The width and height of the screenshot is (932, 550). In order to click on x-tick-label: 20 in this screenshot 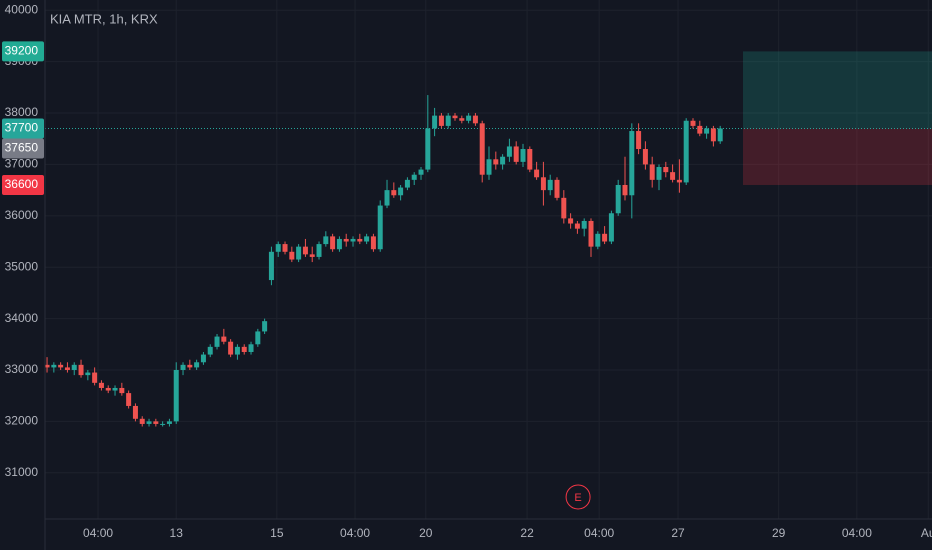, I will do `click(426, 533)`.